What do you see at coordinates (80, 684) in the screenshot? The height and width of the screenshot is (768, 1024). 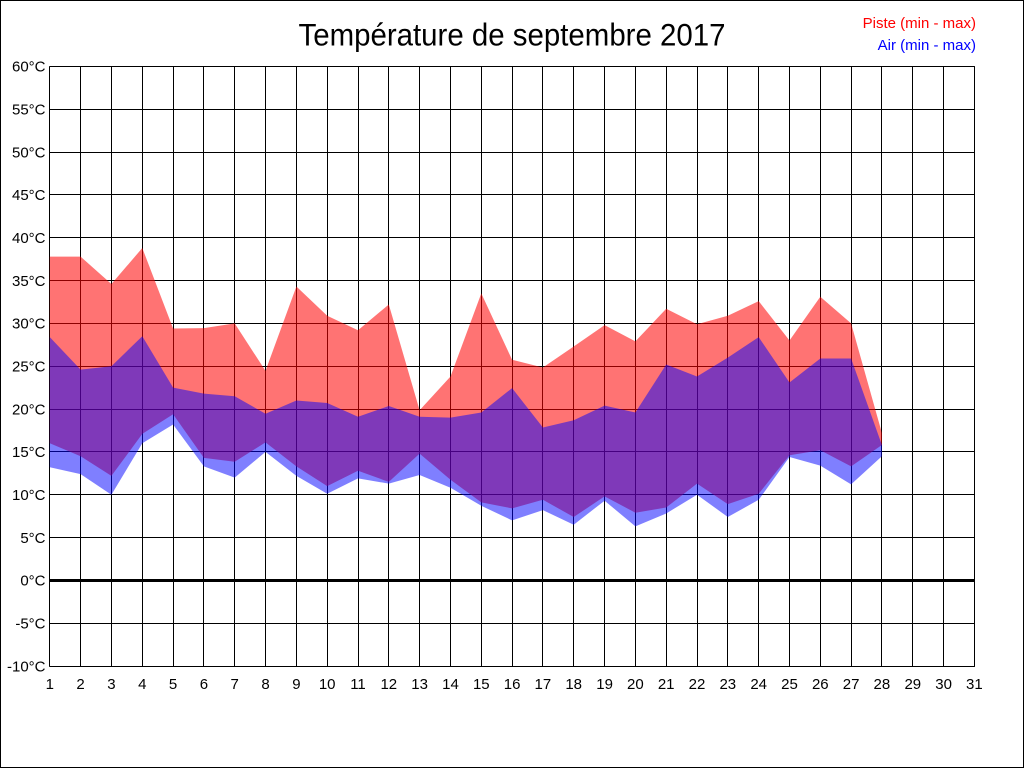 I see `svg-text: 2` at bounding box center [80, 684].